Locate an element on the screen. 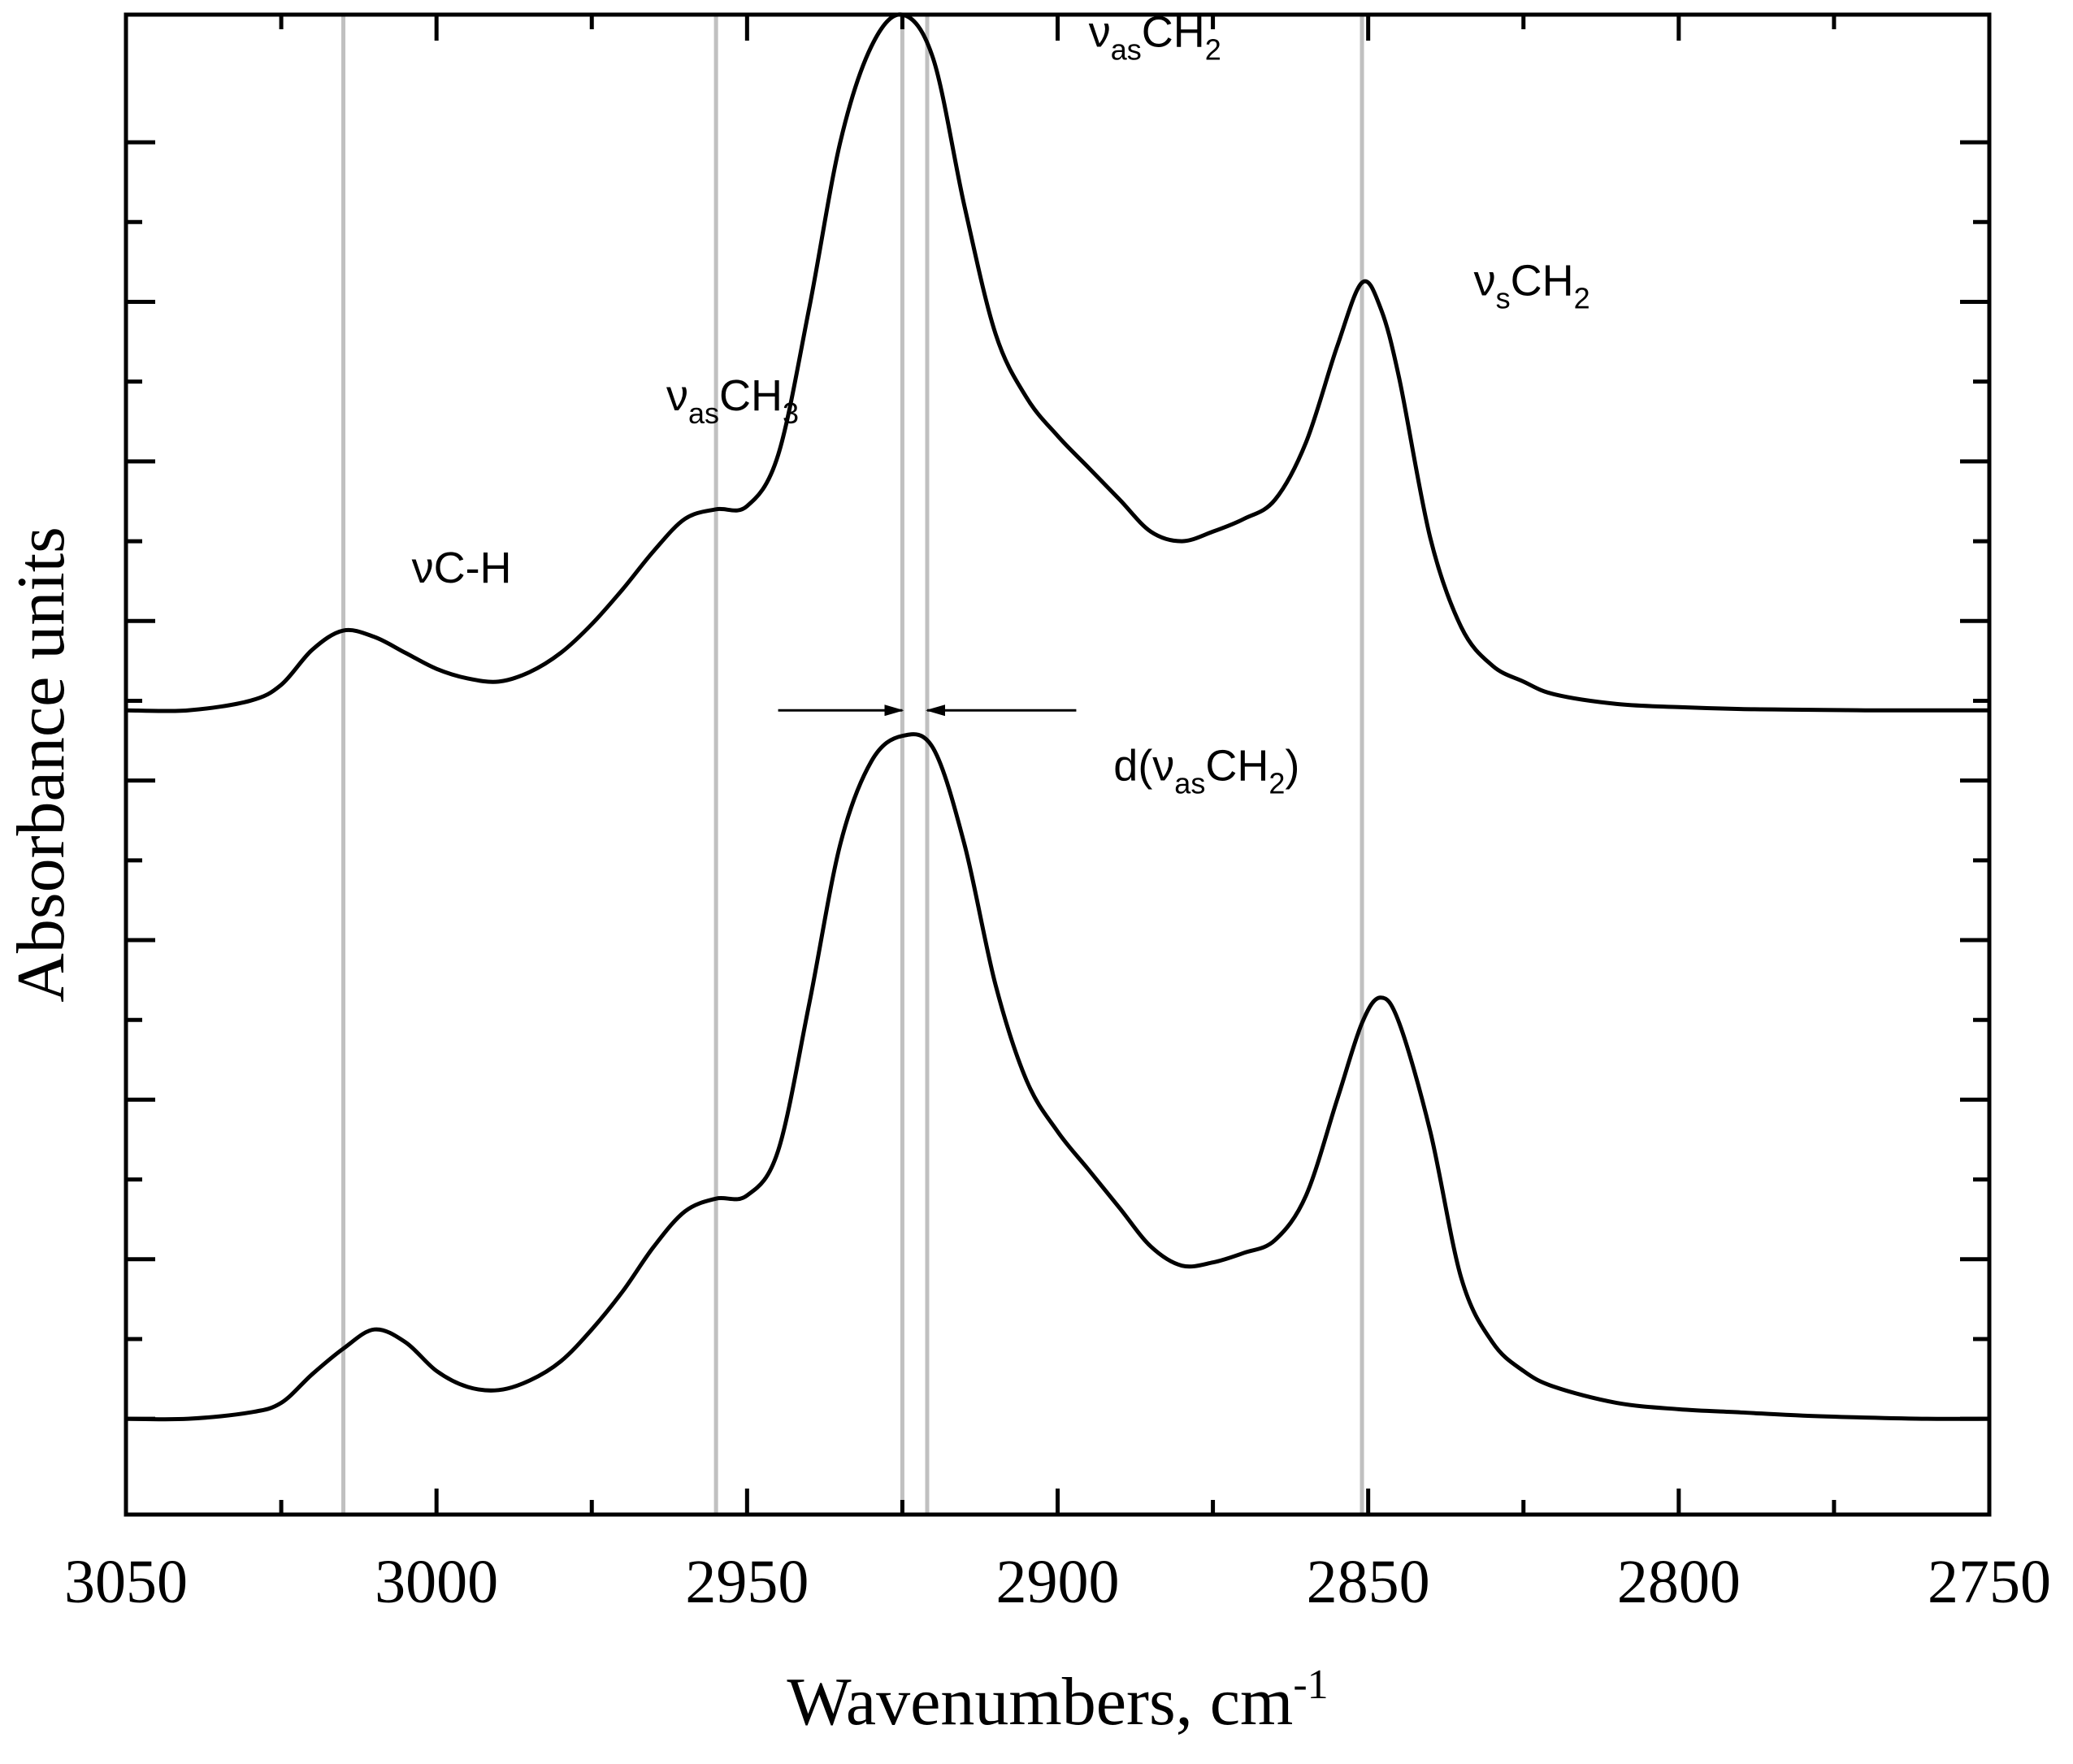 The image size is (2073, 1764). band-label-5: d(νasCH2) is located at coordinates (1206, 771).